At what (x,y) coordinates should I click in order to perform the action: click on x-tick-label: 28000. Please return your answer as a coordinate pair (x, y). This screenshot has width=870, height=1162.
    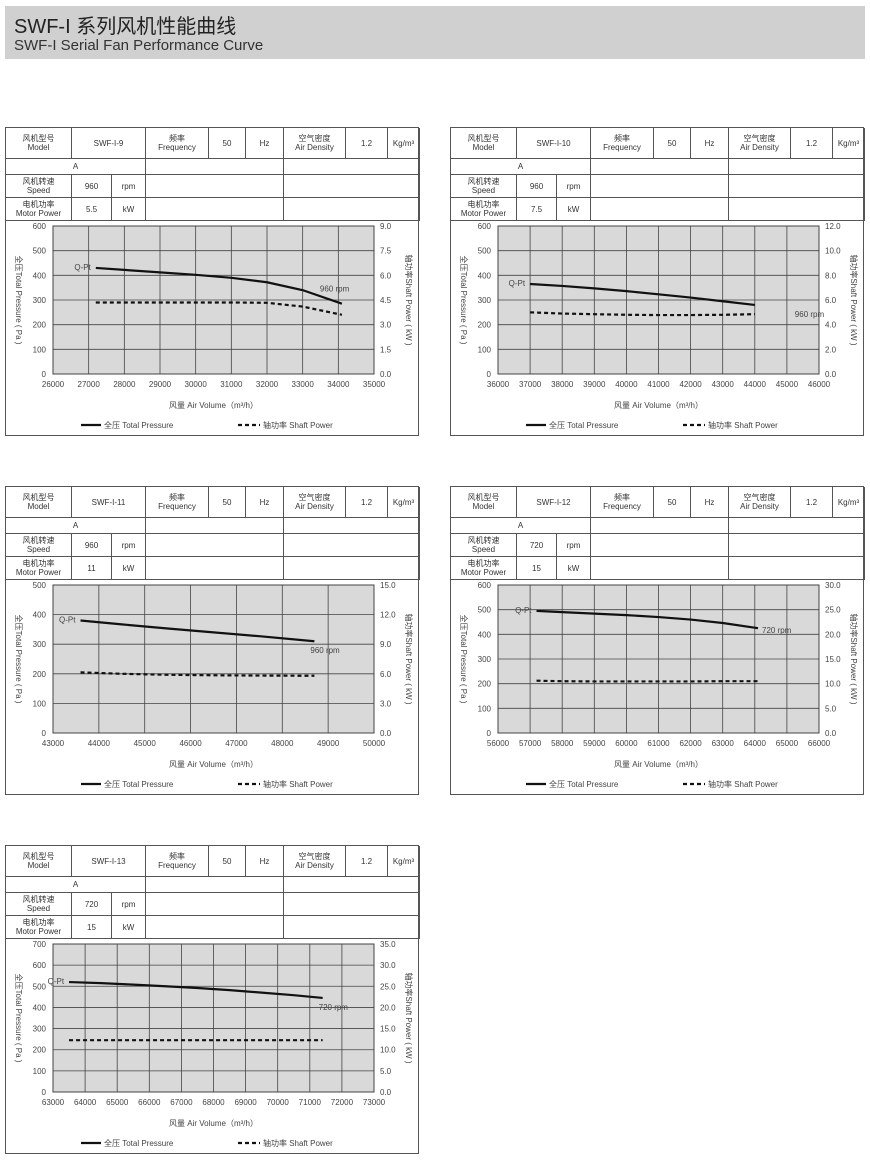
    Looking at the image, I should click on (124, 384).